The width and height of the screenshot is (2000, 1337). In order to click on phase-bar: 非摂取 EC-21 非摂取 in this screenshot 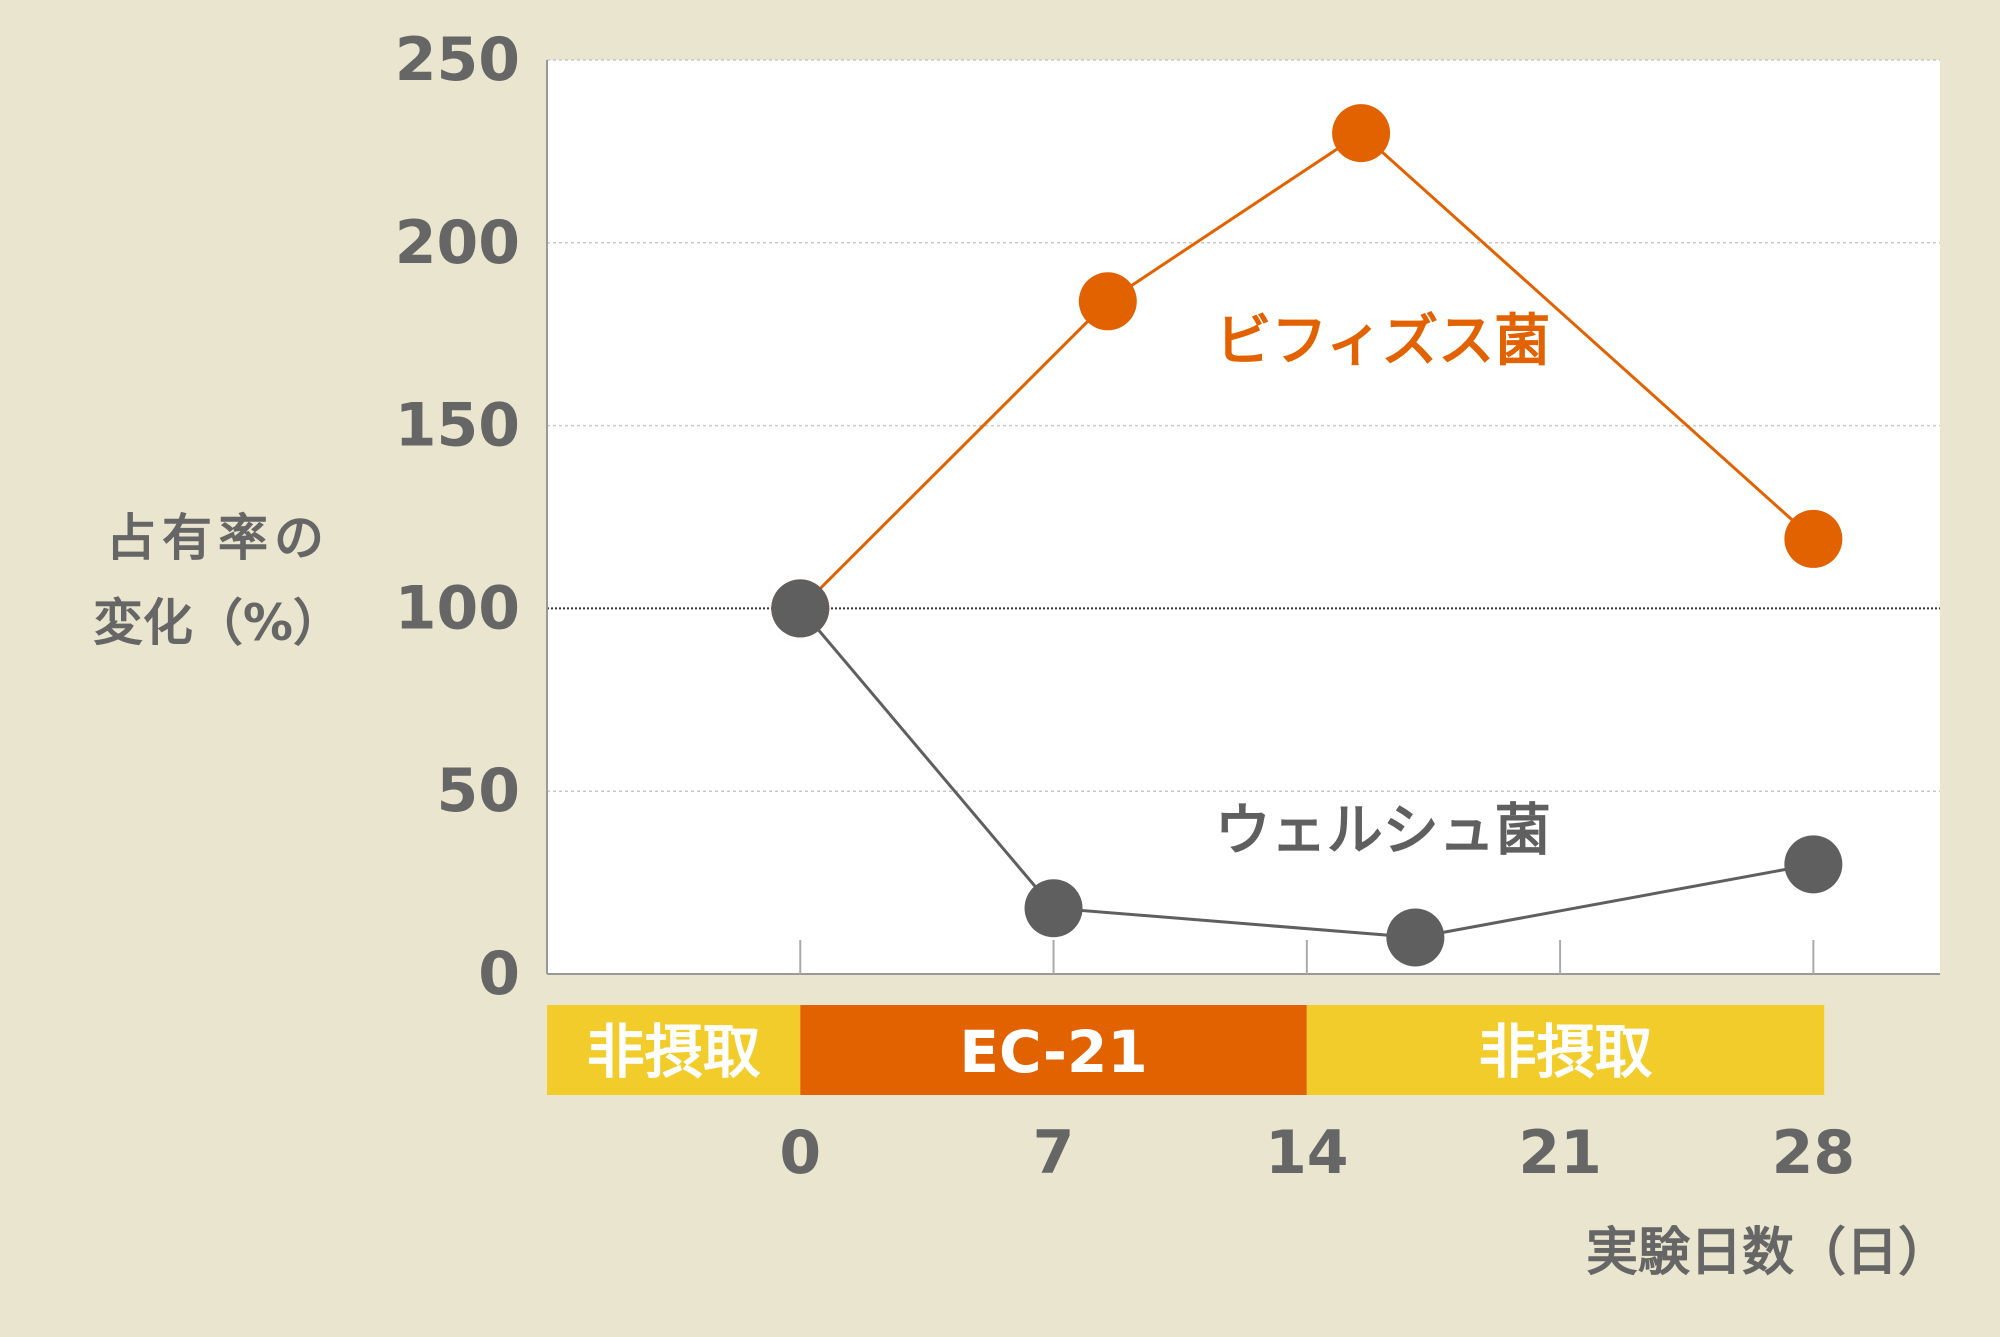, I will do `click(1186, 1050)`.